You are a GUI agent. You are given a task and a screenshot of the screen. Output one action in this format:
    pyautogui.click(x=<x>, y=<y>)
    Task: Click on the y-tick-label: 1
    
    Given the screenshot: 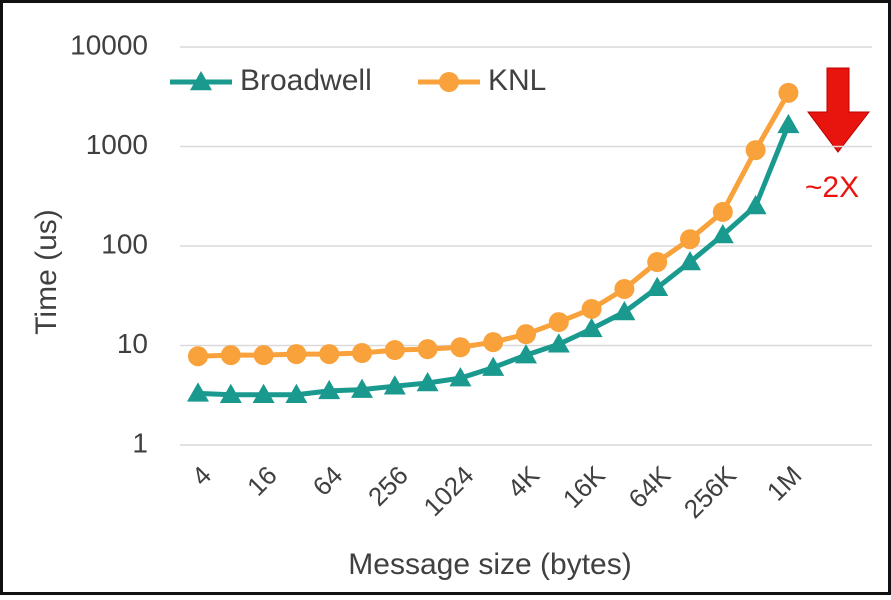 What is the action you would take?
    pyautogui.click(x=140, y=442)
    